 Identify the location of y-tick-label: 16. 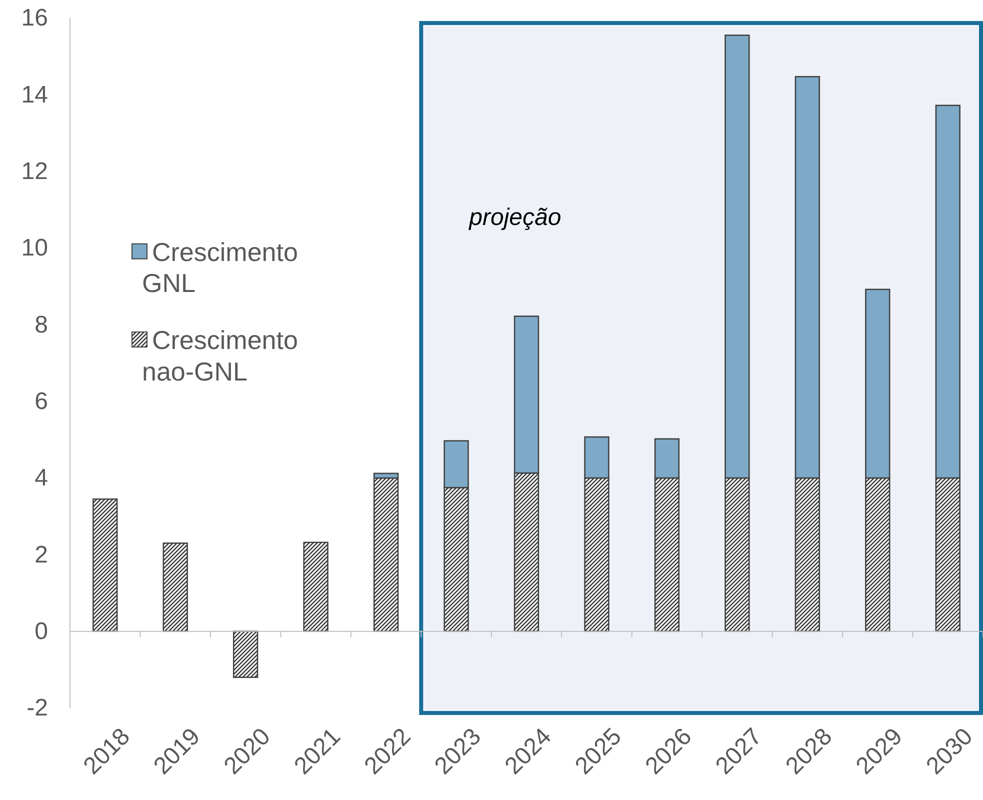
(34, 18).